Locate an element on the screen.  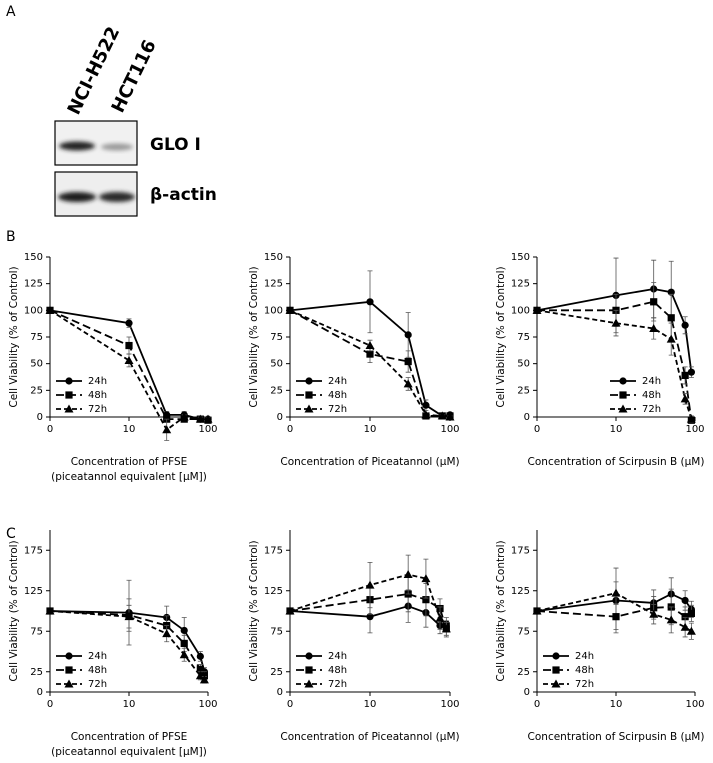
panel-label: C is located at coordinates (11, 534).